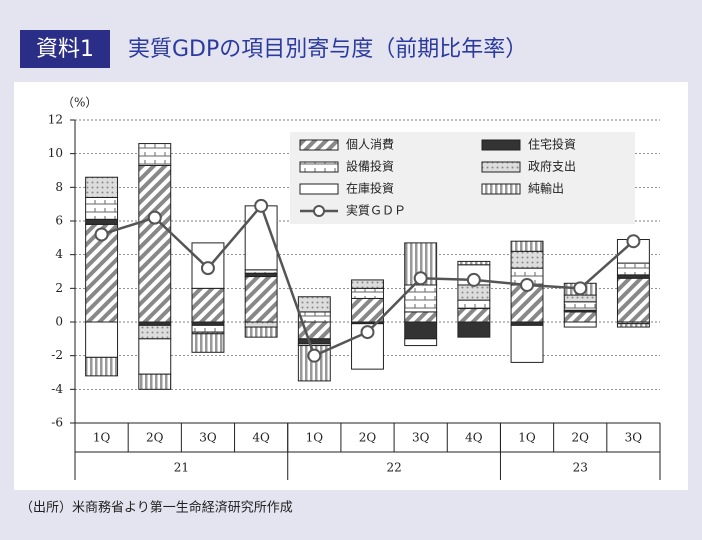  What do you see at coordinates (59, 254) in the screenshot?
I see `y-tick-label: 4` at bounding box center [59, 254].